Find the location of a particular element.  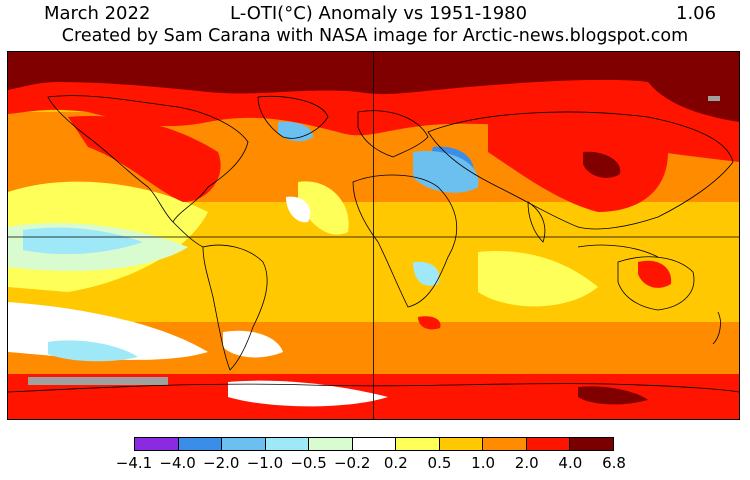

coast-north-america is located at coordinates (148, 159).